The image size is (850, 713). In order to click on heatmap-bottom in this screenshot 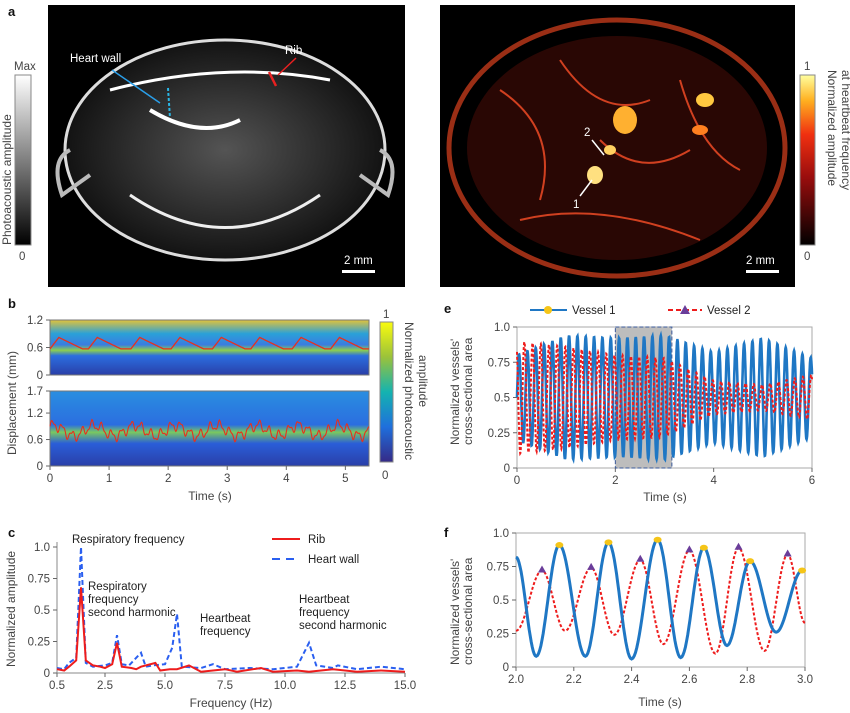, I will do `click(209, 428)`.